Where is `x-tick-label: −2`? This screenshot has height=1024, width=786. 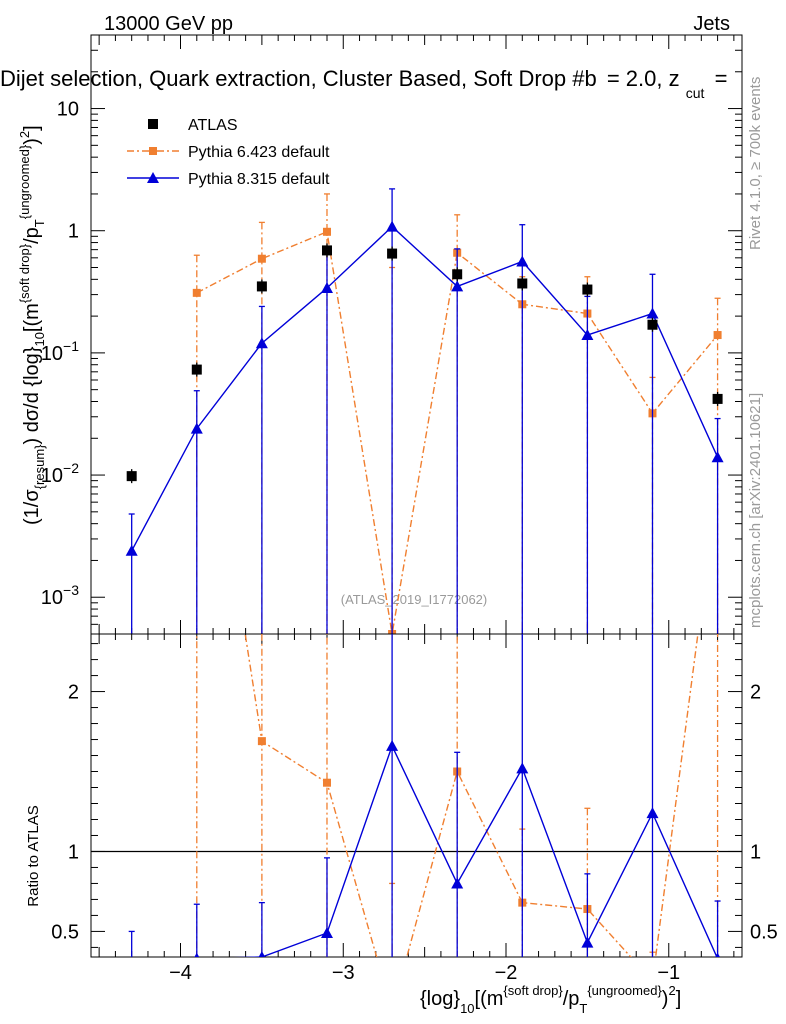
x-tick-label: −2 is located at coordinates (506, 973).